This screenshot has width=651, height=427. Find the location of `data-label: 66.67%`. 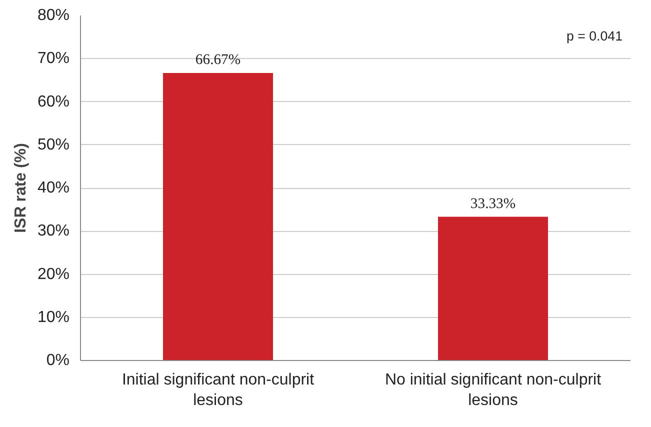

data-label: 66.67% is located at coordinates (218, 60).